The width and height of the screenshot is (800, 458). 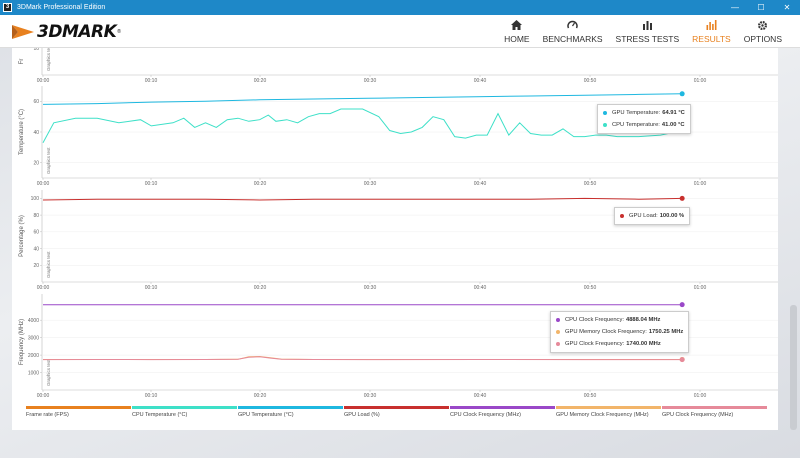 I want to click on scrollbar, so click(x=793, y=367).